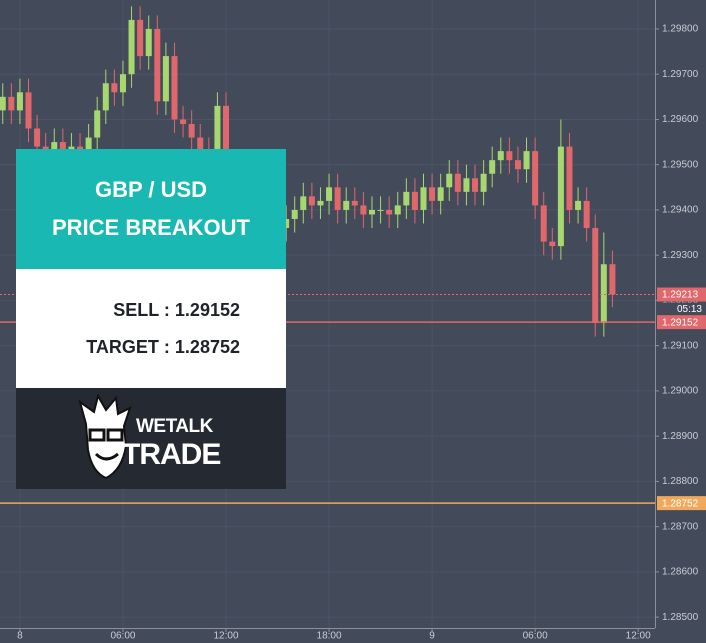 Image resolution: width=706 pixels, height=643 pixels. What do you see at coordinates (680, 74) in the screenshot?
I see `y-tick-label: 1.29700` at bounding box center [680, 74].